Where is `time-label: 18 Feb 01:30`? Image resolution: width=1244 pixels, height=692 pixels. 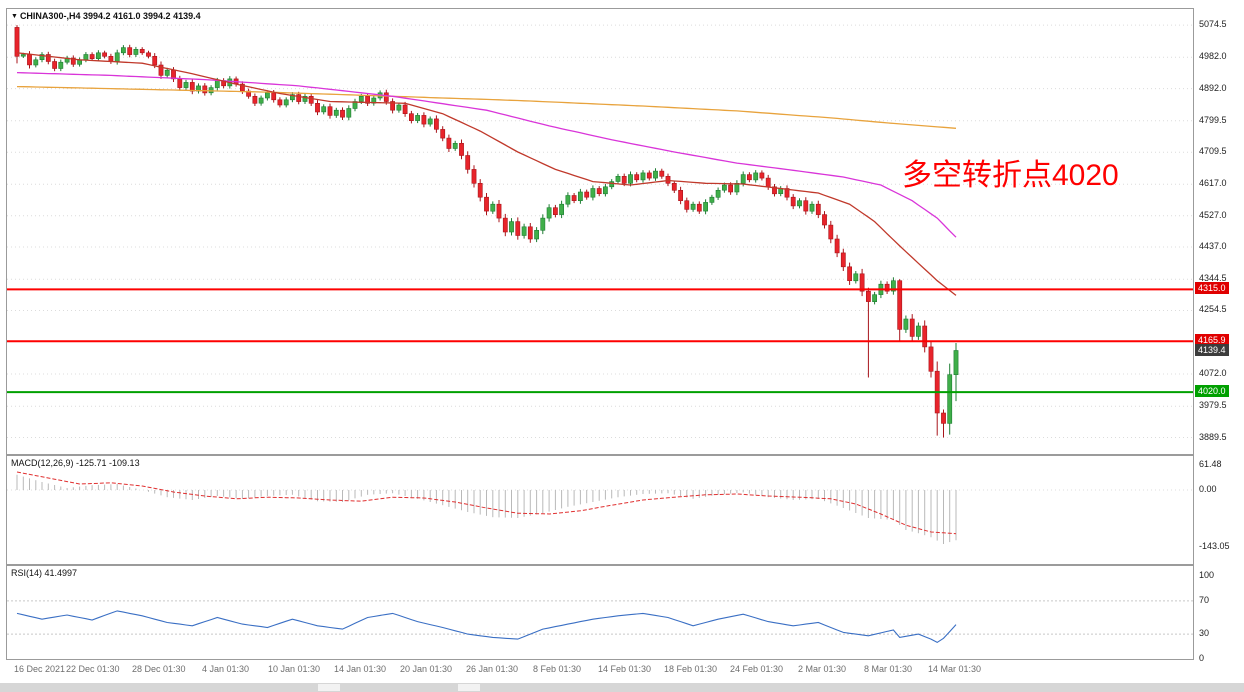
time-label: 18 Feb 01:30 is located at coordinates (691, 669).